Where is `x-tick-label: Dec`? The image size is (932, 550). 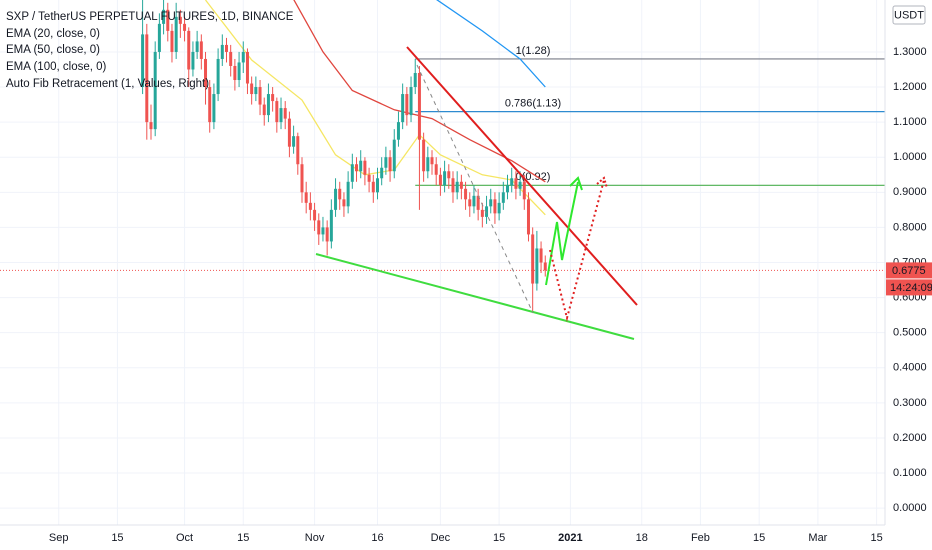 x-tick-label: Dec is located at coordinates (441, 538).